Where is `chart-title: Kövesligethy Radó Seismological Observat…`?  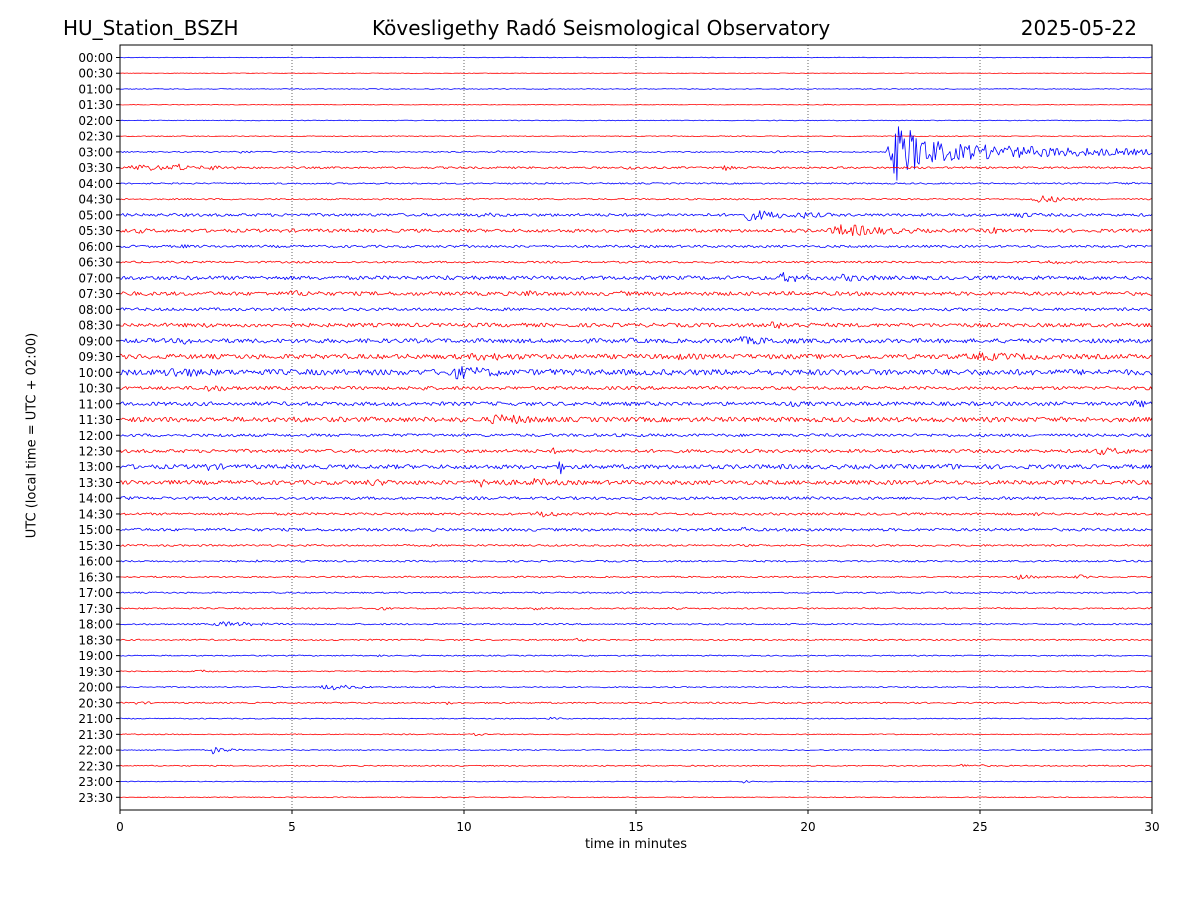 chart-title: Kövesligethy Radó Seismological Observat… is located at coordinates (601, 28).